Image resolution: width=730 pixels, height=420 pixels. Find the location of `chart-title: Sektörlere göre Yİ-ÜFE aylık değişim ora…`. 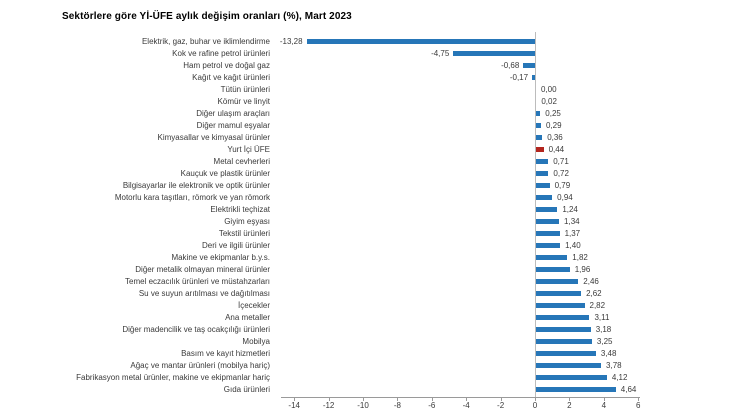

chart-title: Sektörlere göre Yİ-ÜFE aylık değişim ora… is located at coordinates (207, 16).